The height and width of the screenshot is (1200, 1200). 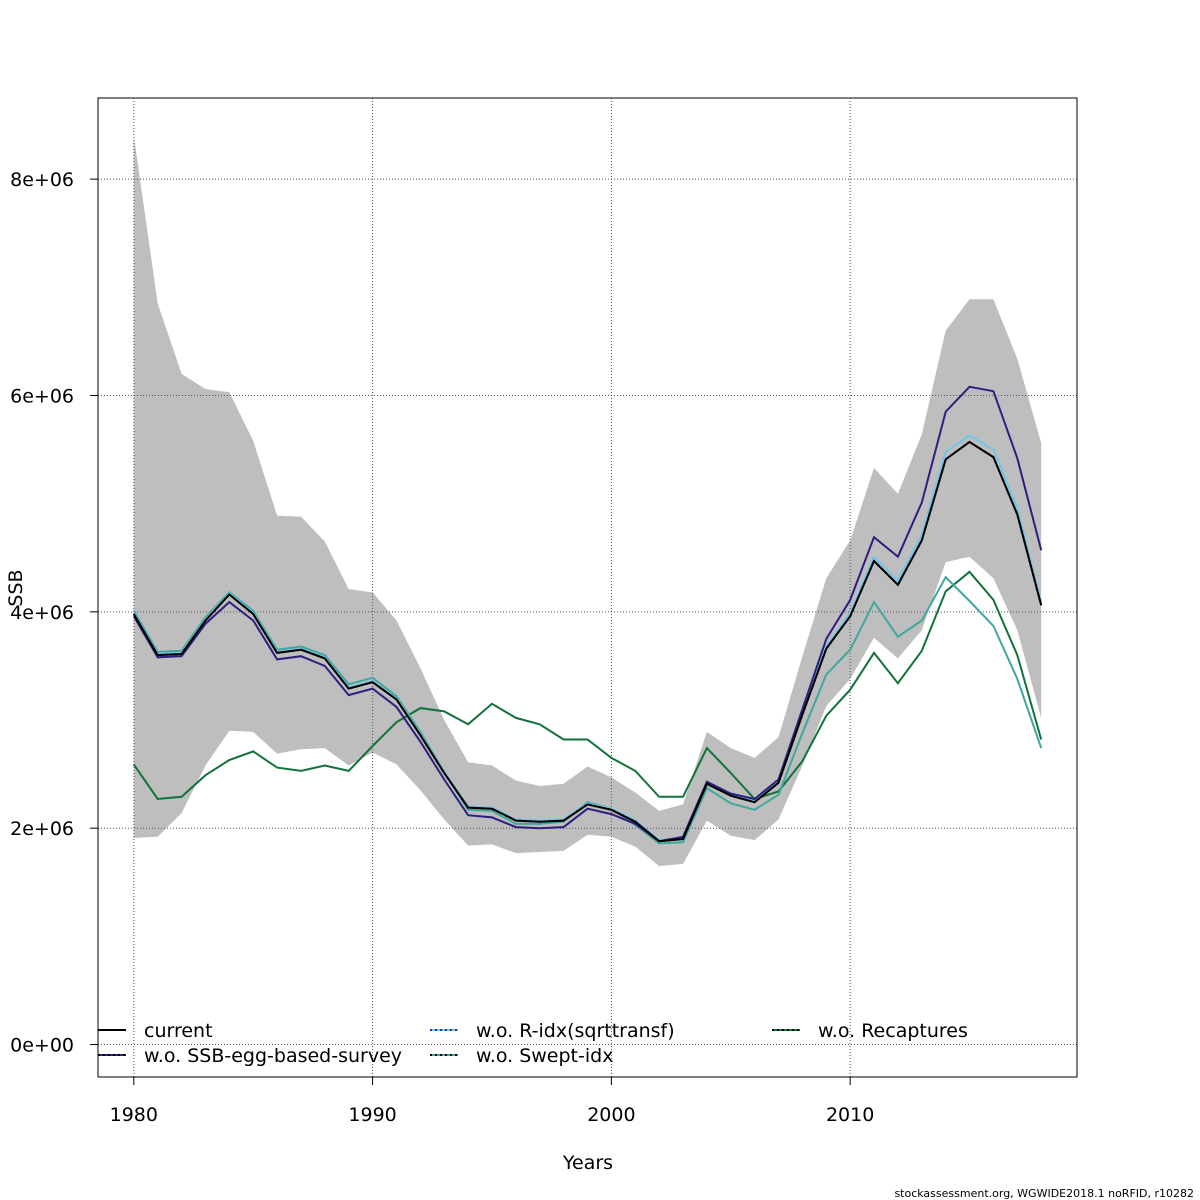 I want to click on x-tick-label: 2010, so click(x=850, y=1115).